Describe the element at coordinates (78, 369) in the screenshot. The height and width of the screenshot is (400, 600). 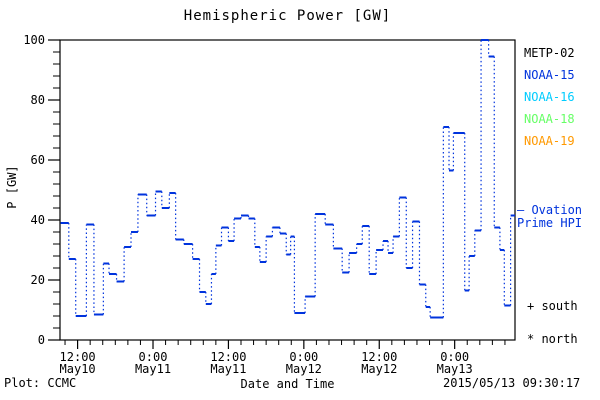
I see `x-tick-date-label: May10` at that location.